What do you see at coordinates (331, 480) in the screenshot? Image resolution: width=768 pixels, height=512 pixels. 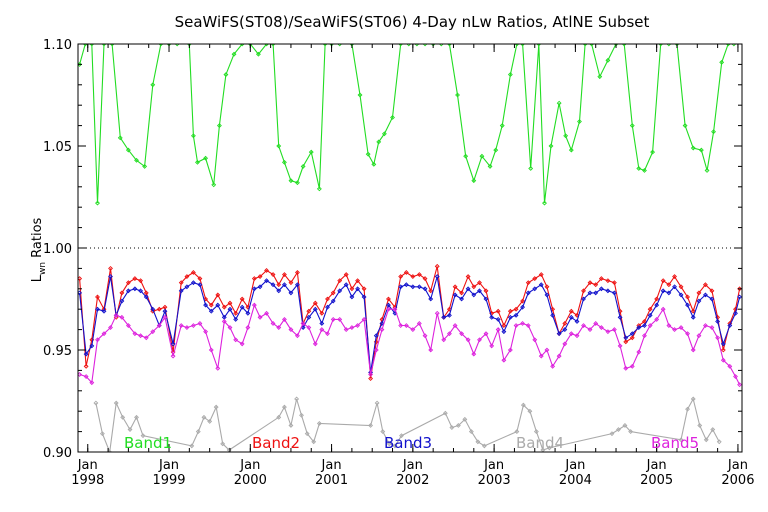 I see `x-tick-year: 2001` at bounding box center [331, 480].